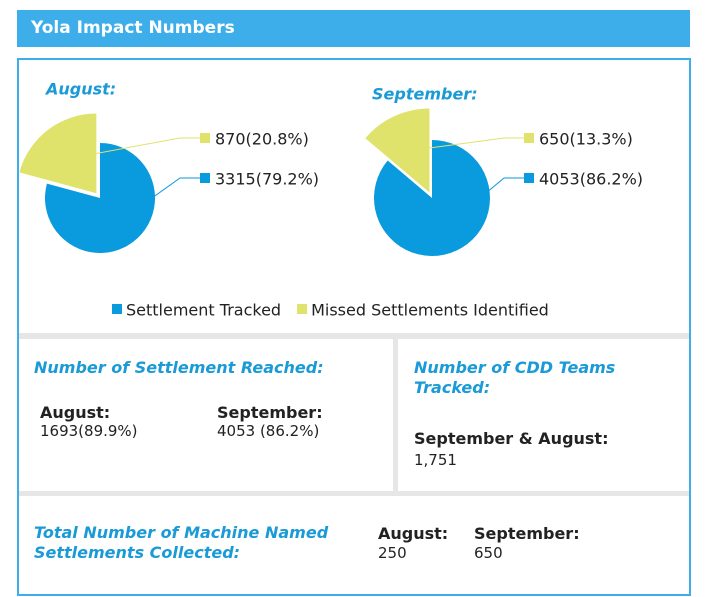 Image resolution: width=709 pixels, height=597 pixels. Describe the element at coordinates (203, 310) in the screenshot. I see `legend-label: Settlement Tracked` at that location.